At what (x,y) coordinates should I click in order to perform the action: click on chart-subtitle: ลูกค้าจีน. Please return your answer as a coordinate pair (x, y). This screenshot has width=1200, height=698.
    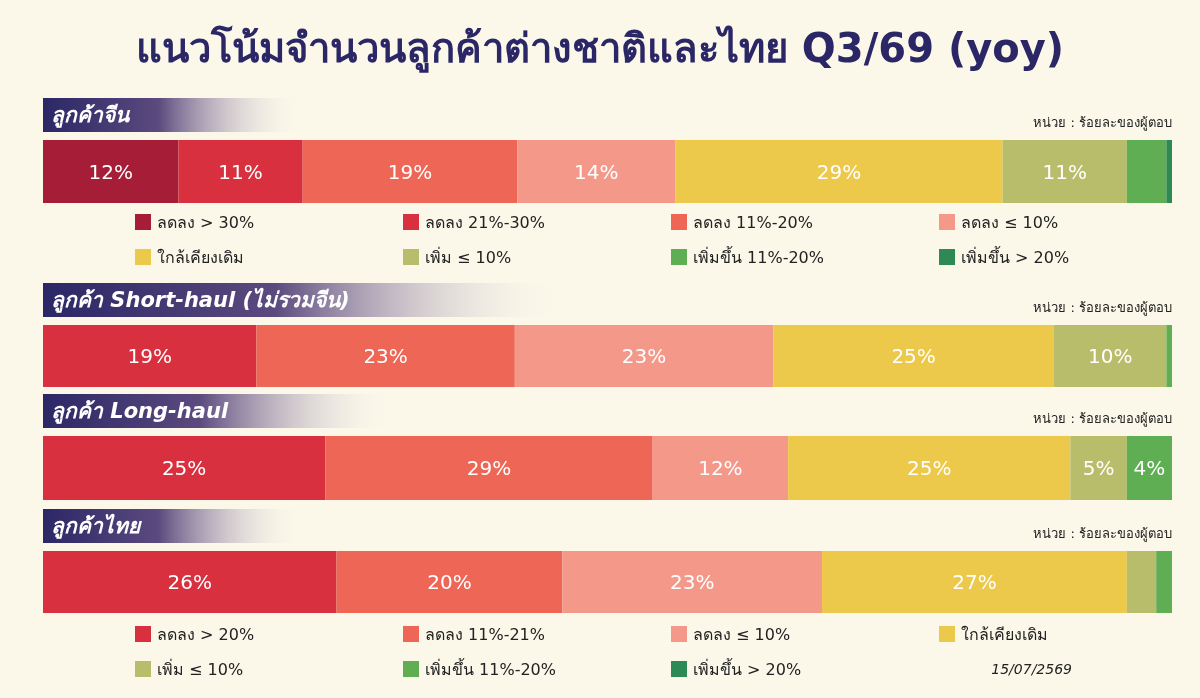
    Looking at the image, I should click on (91, 116).